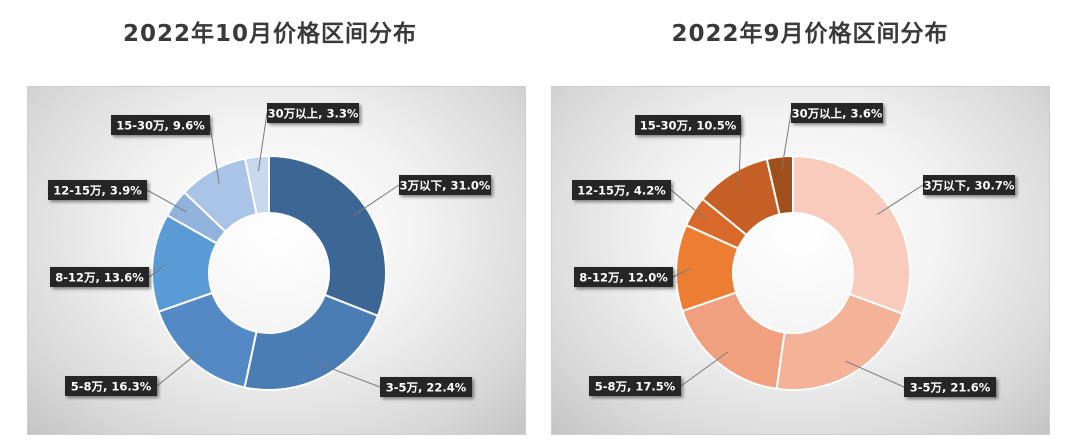 The width and height of the screenshot is (1080, 443). I want to click on svg-text: 3-5万, 21.6%, so click(950, 388).